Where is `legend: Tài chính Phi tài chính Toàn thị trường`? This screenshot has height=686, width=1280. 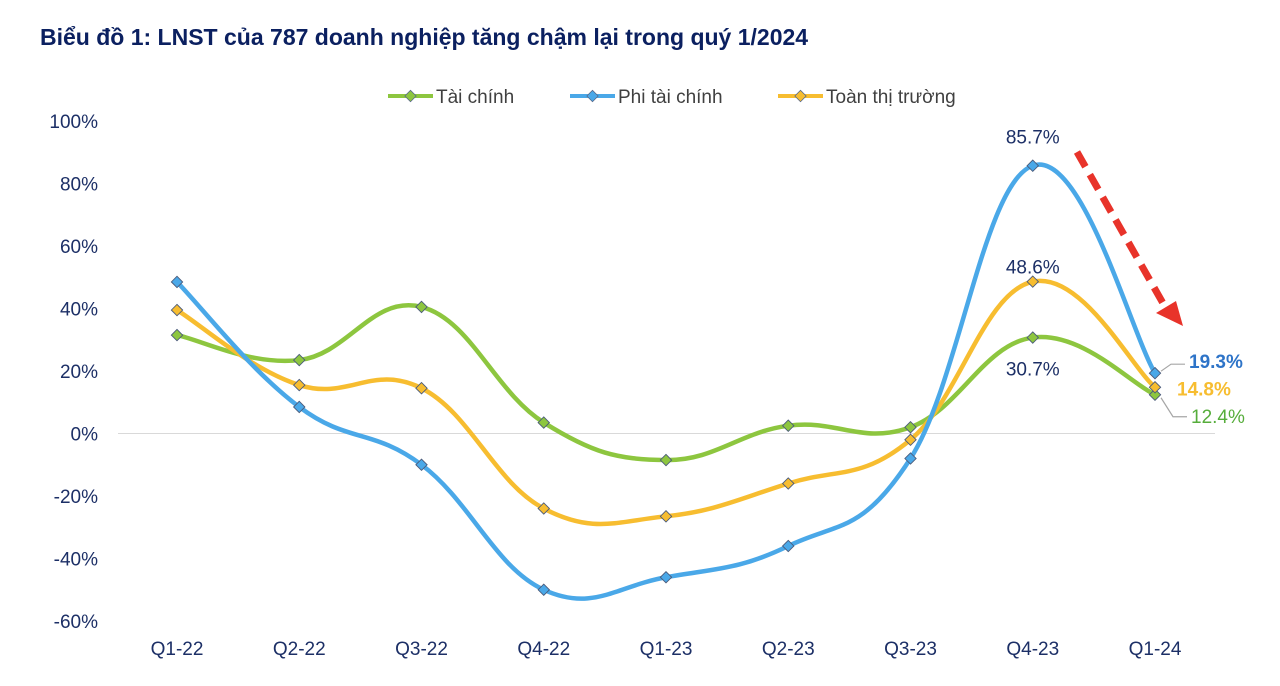
legend: Tài chính Phi tài chính Toàn thị trường is located at coordinates (672, 97).